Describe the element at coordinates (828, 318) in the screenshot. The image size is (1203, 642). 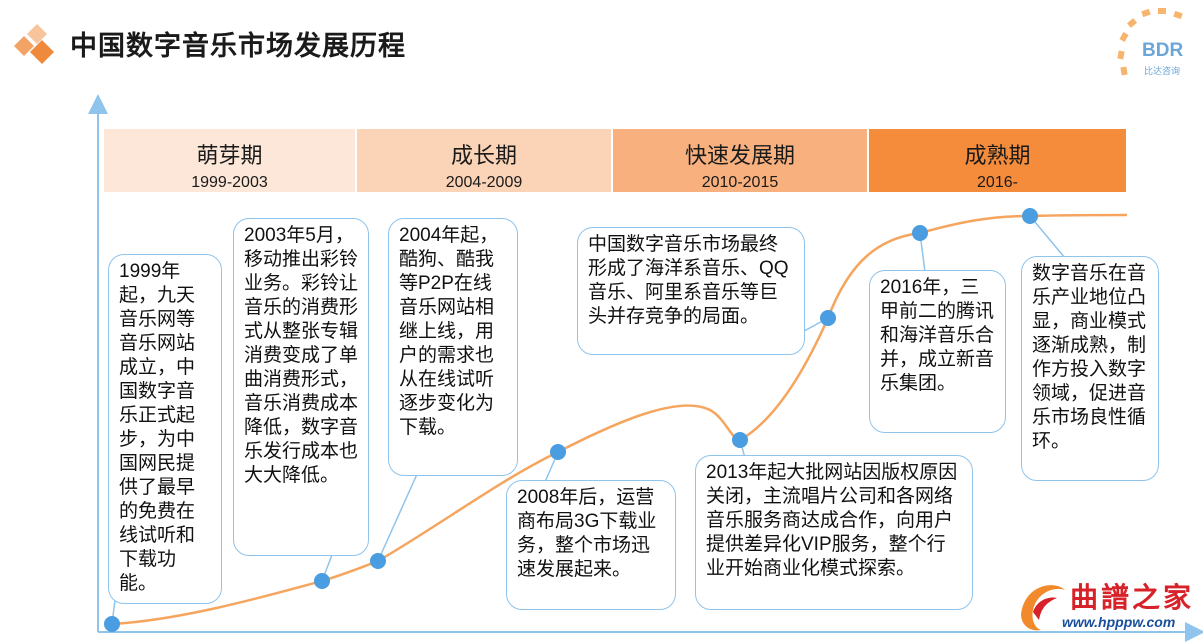
I see `milestone-dot-final` at that location.